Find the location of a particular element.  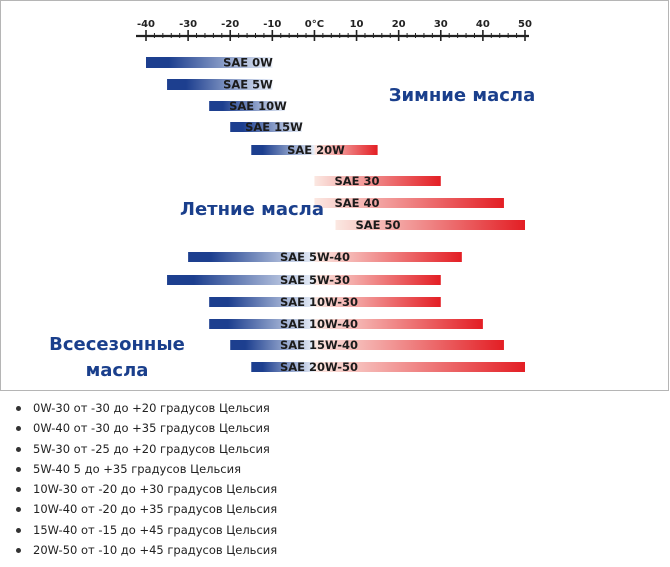

bar-label: SAE 10W-40 is located at coordinates (319, 324).